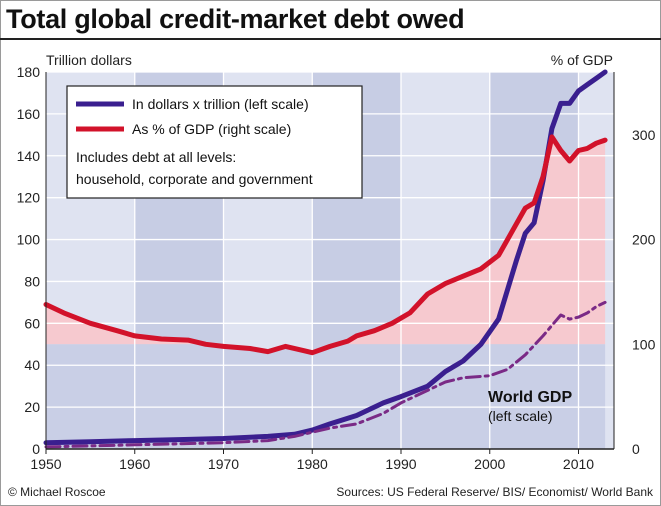 The width and height of the screenshot is (661, 506). Describe the element at coordinates (32, 281) in the screenshot. I see `y-left-tick-label: 80` at that location.